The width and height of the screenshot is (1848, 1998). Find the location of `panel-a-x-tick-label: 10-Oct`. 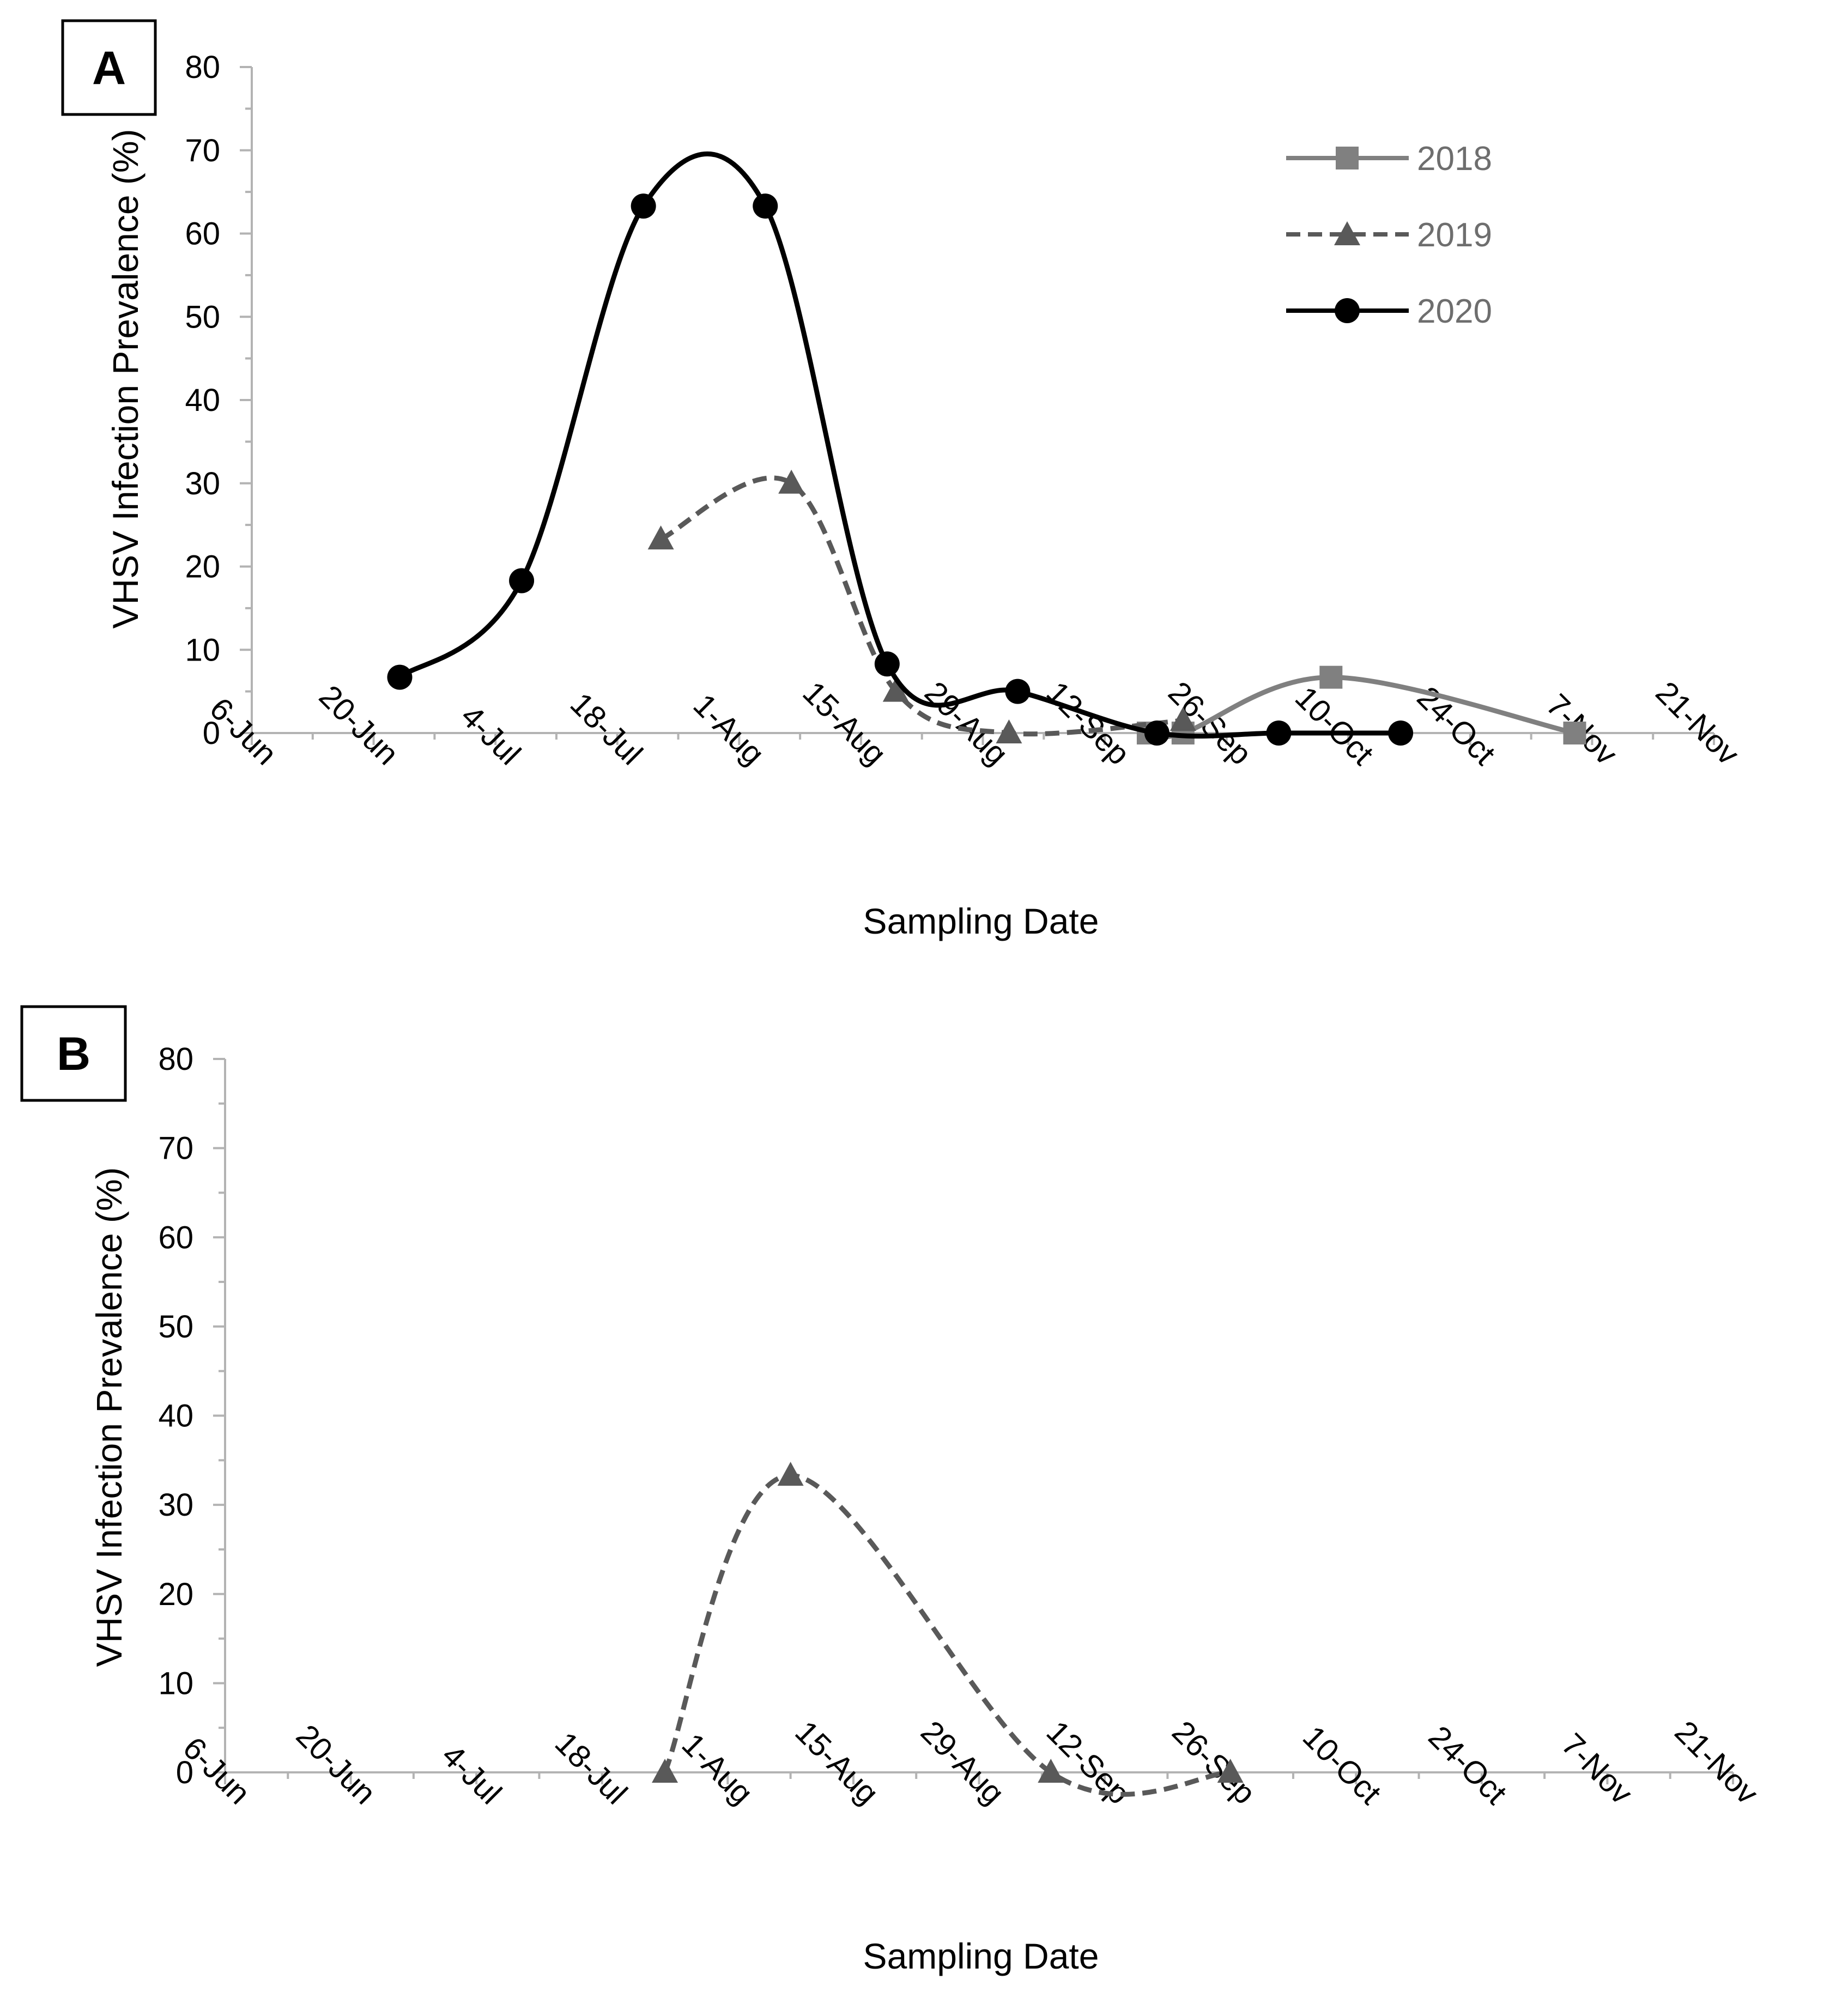

panel-a-x-tick-label: 10-Oct is located at coordinates (1334, 726).